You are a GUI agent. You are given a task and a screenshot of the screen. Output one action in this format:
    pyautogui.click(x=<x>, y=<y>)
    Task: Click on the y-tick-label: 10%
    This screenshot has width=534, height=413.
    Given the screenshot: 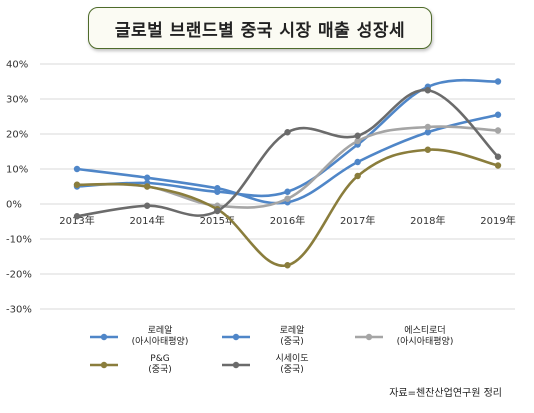 What is the action you would take?
    pyautogui.click(x=17, y=170)
    